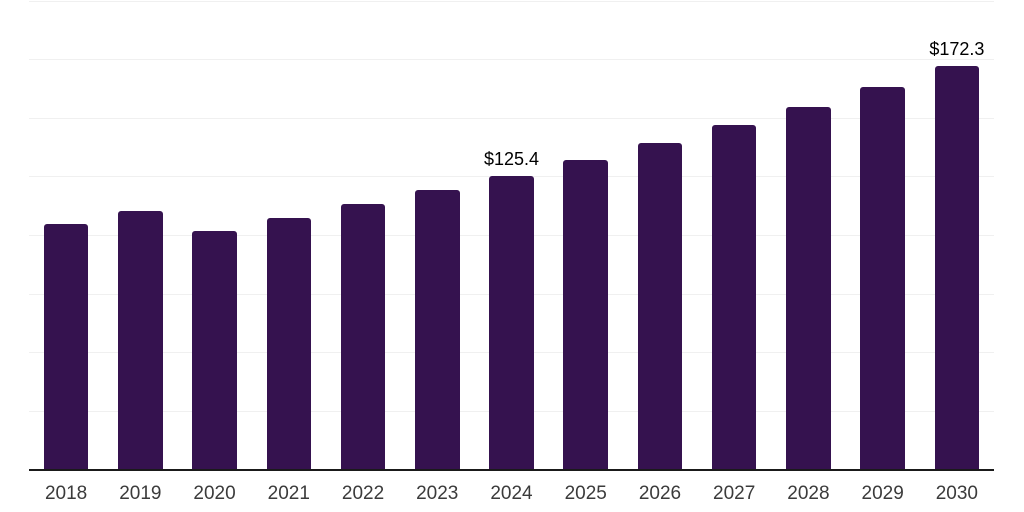  Describe the element at coordinates (511, 493) in the screenshot. I see `x-tick-label-2024: 2024` at that location.